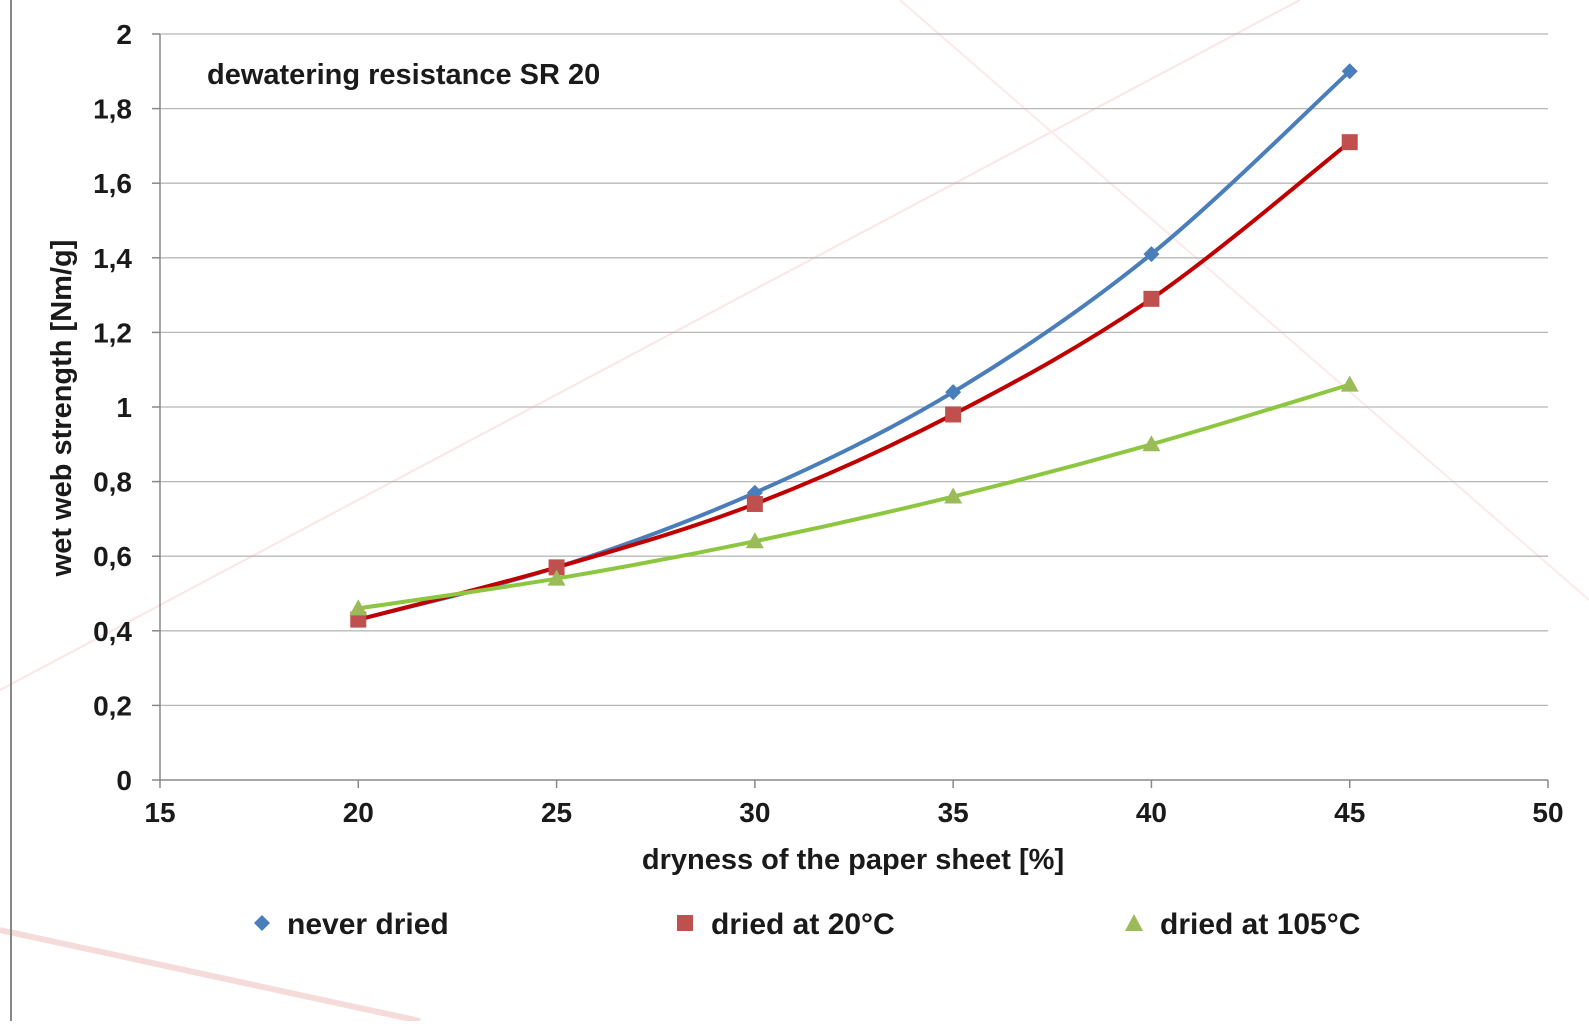  What do you see at coordinates (953, 812) in the screenshot?
I see `x-tick-label: 35` at bounding box center [953, 812].